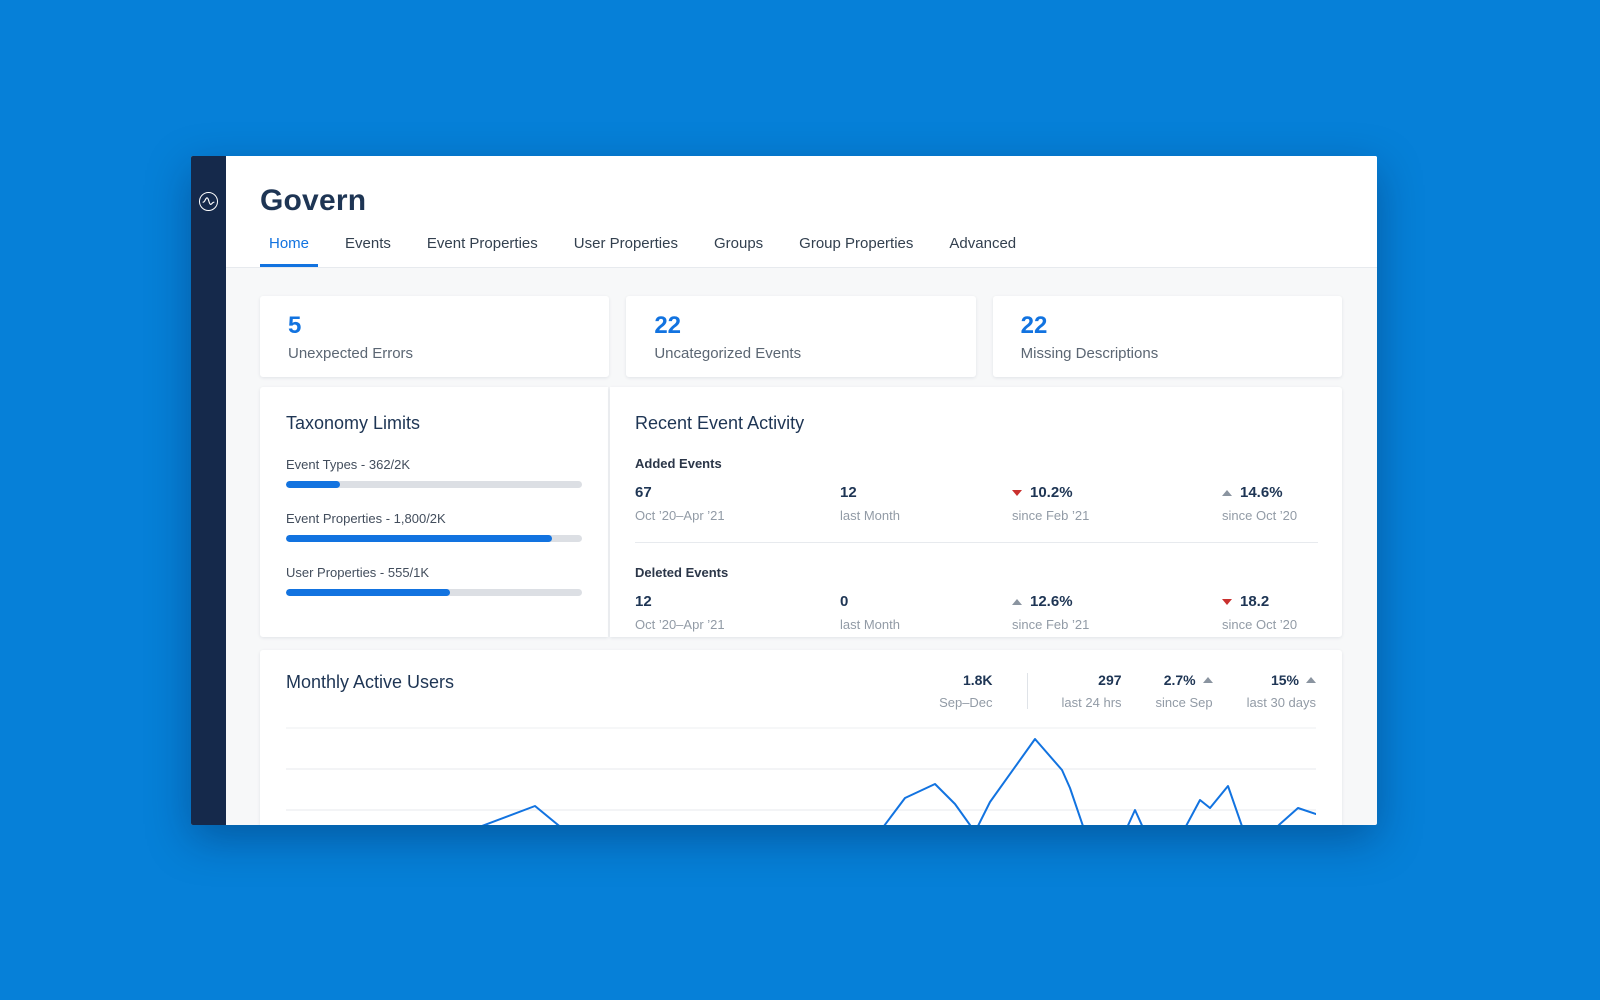  What do you see at coordinates (737, 503) in the screenshot?
I see `stat-block: 67 Oct ’20–Apr ’21` at bounding box center [737, 503].